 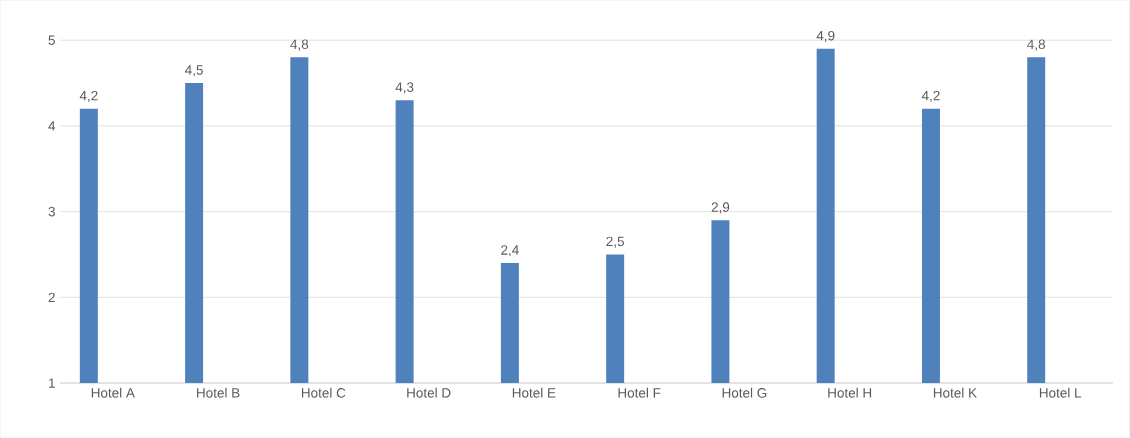 What do you see at coordinates (955, 392) in the screenshot?
I see `x-tick-label: Hotel K` at bounding box center [955, 392].